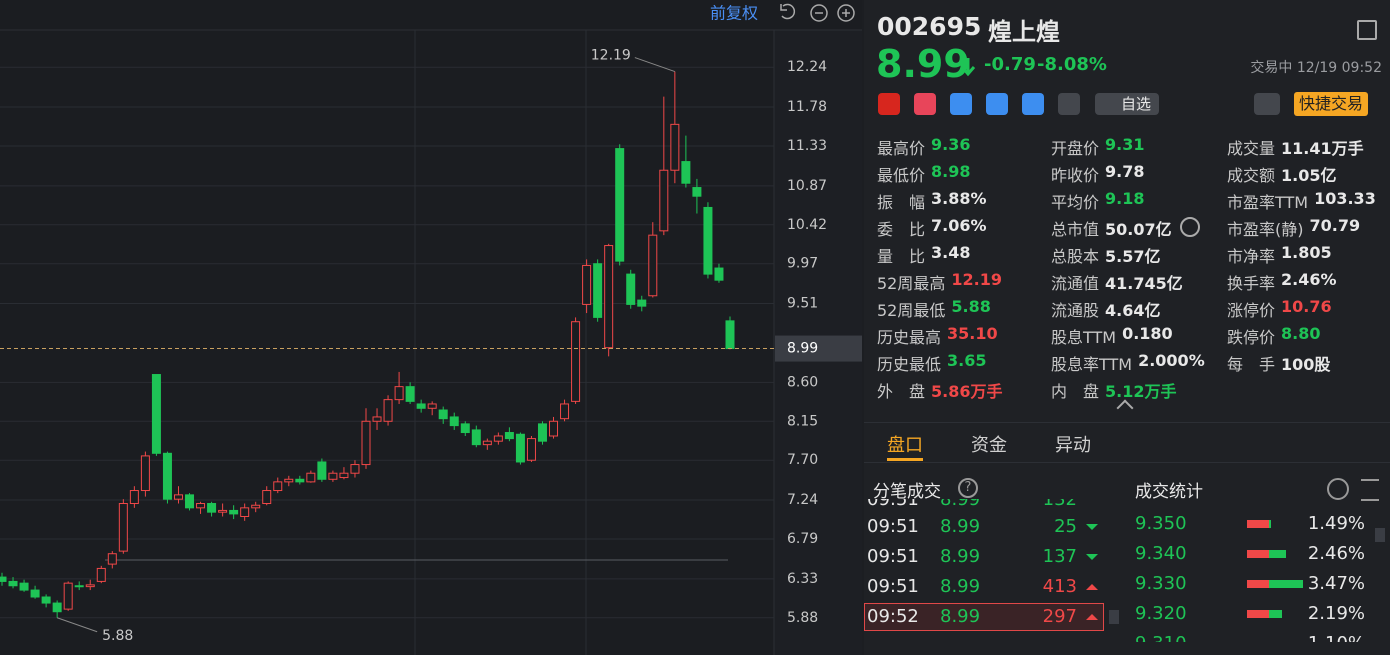 Image resolution: width=1390 pixels, height=655 pixels. I want to click on stat: 振 幅 3.88%, so click(932, 201).